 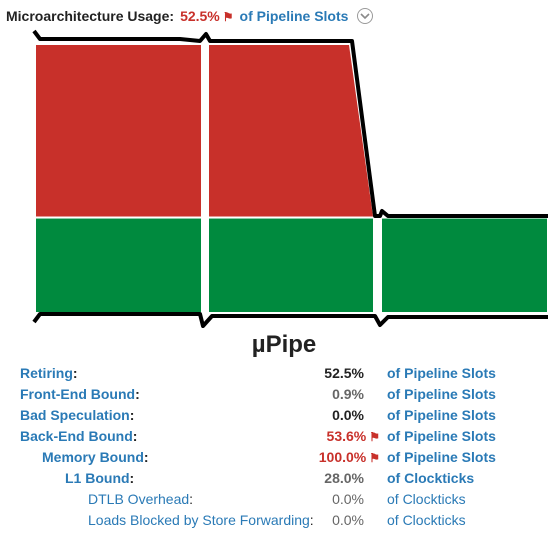 I want to click on metric-value: 0.9%, so click(x=348, y=394).